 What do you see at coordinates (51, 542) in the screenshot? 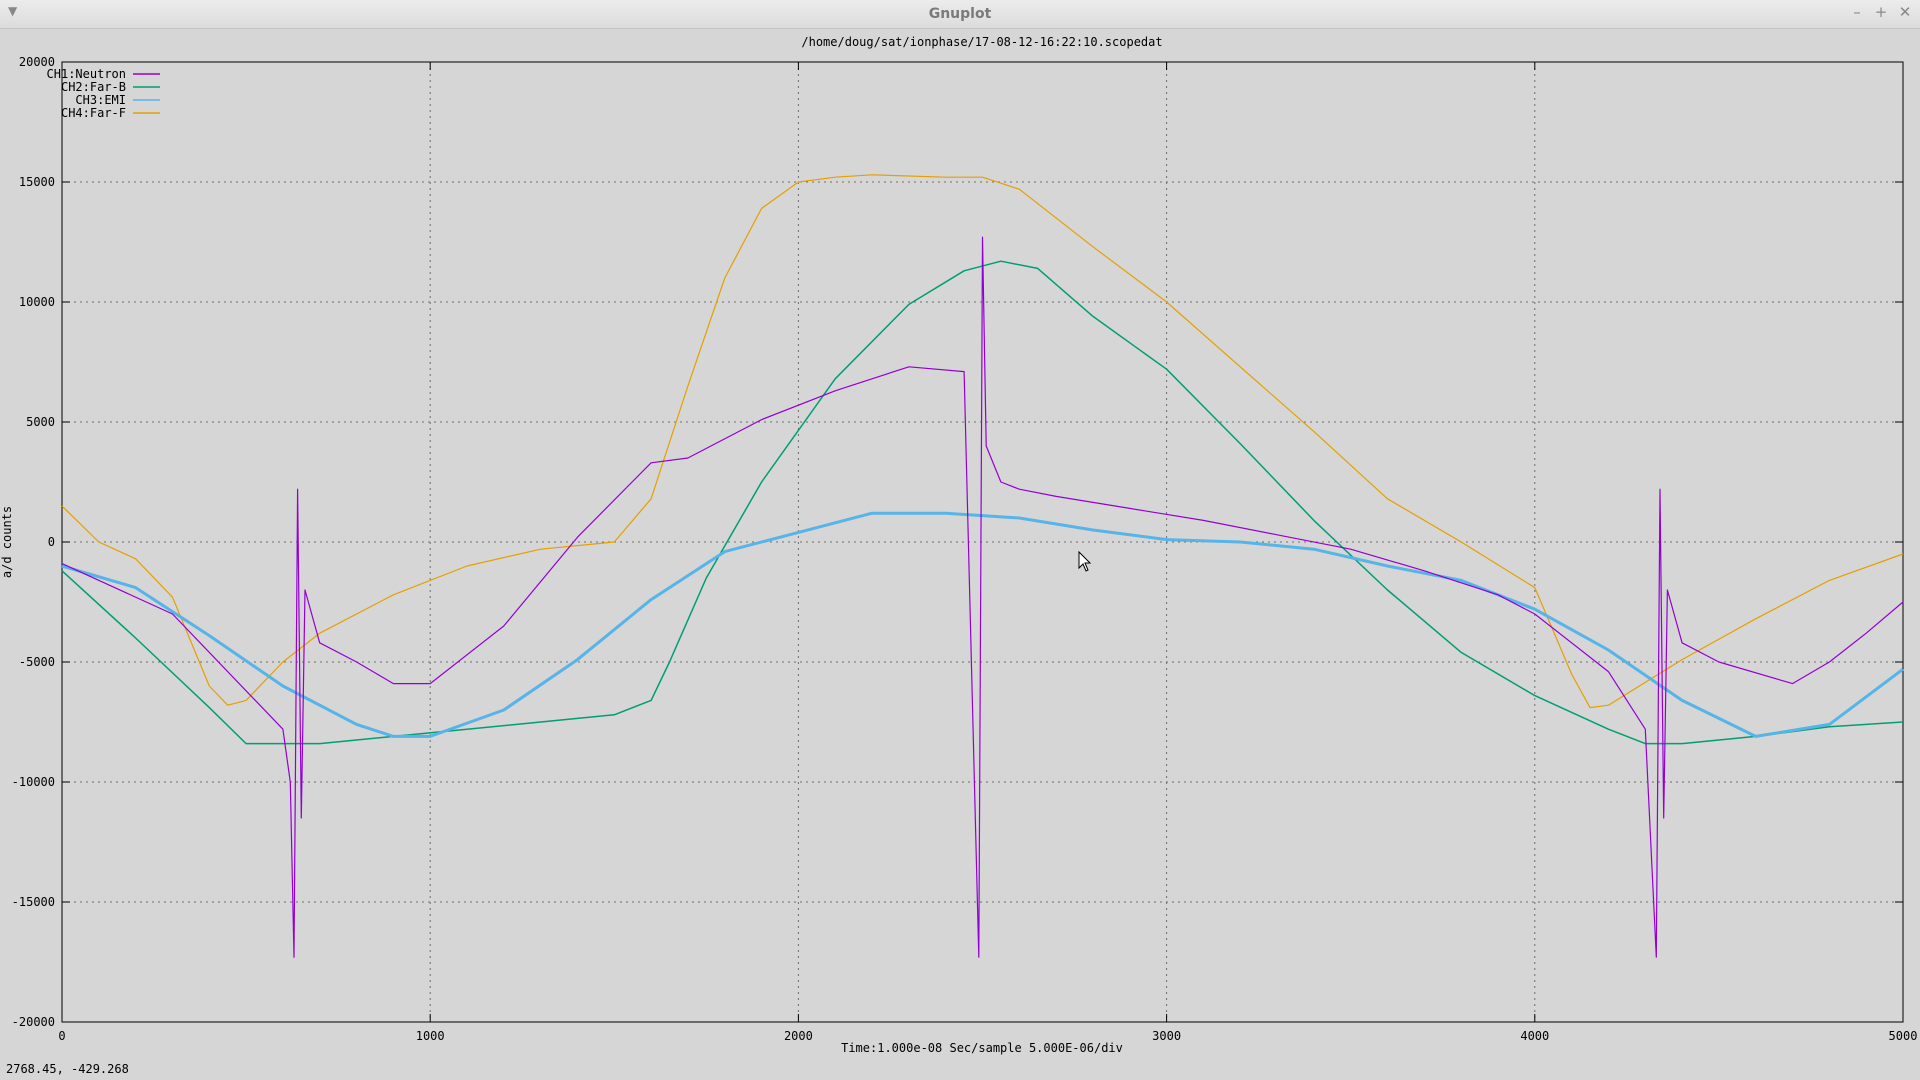
I see `y-tick-label: 0` at bounding box center [51, 542].